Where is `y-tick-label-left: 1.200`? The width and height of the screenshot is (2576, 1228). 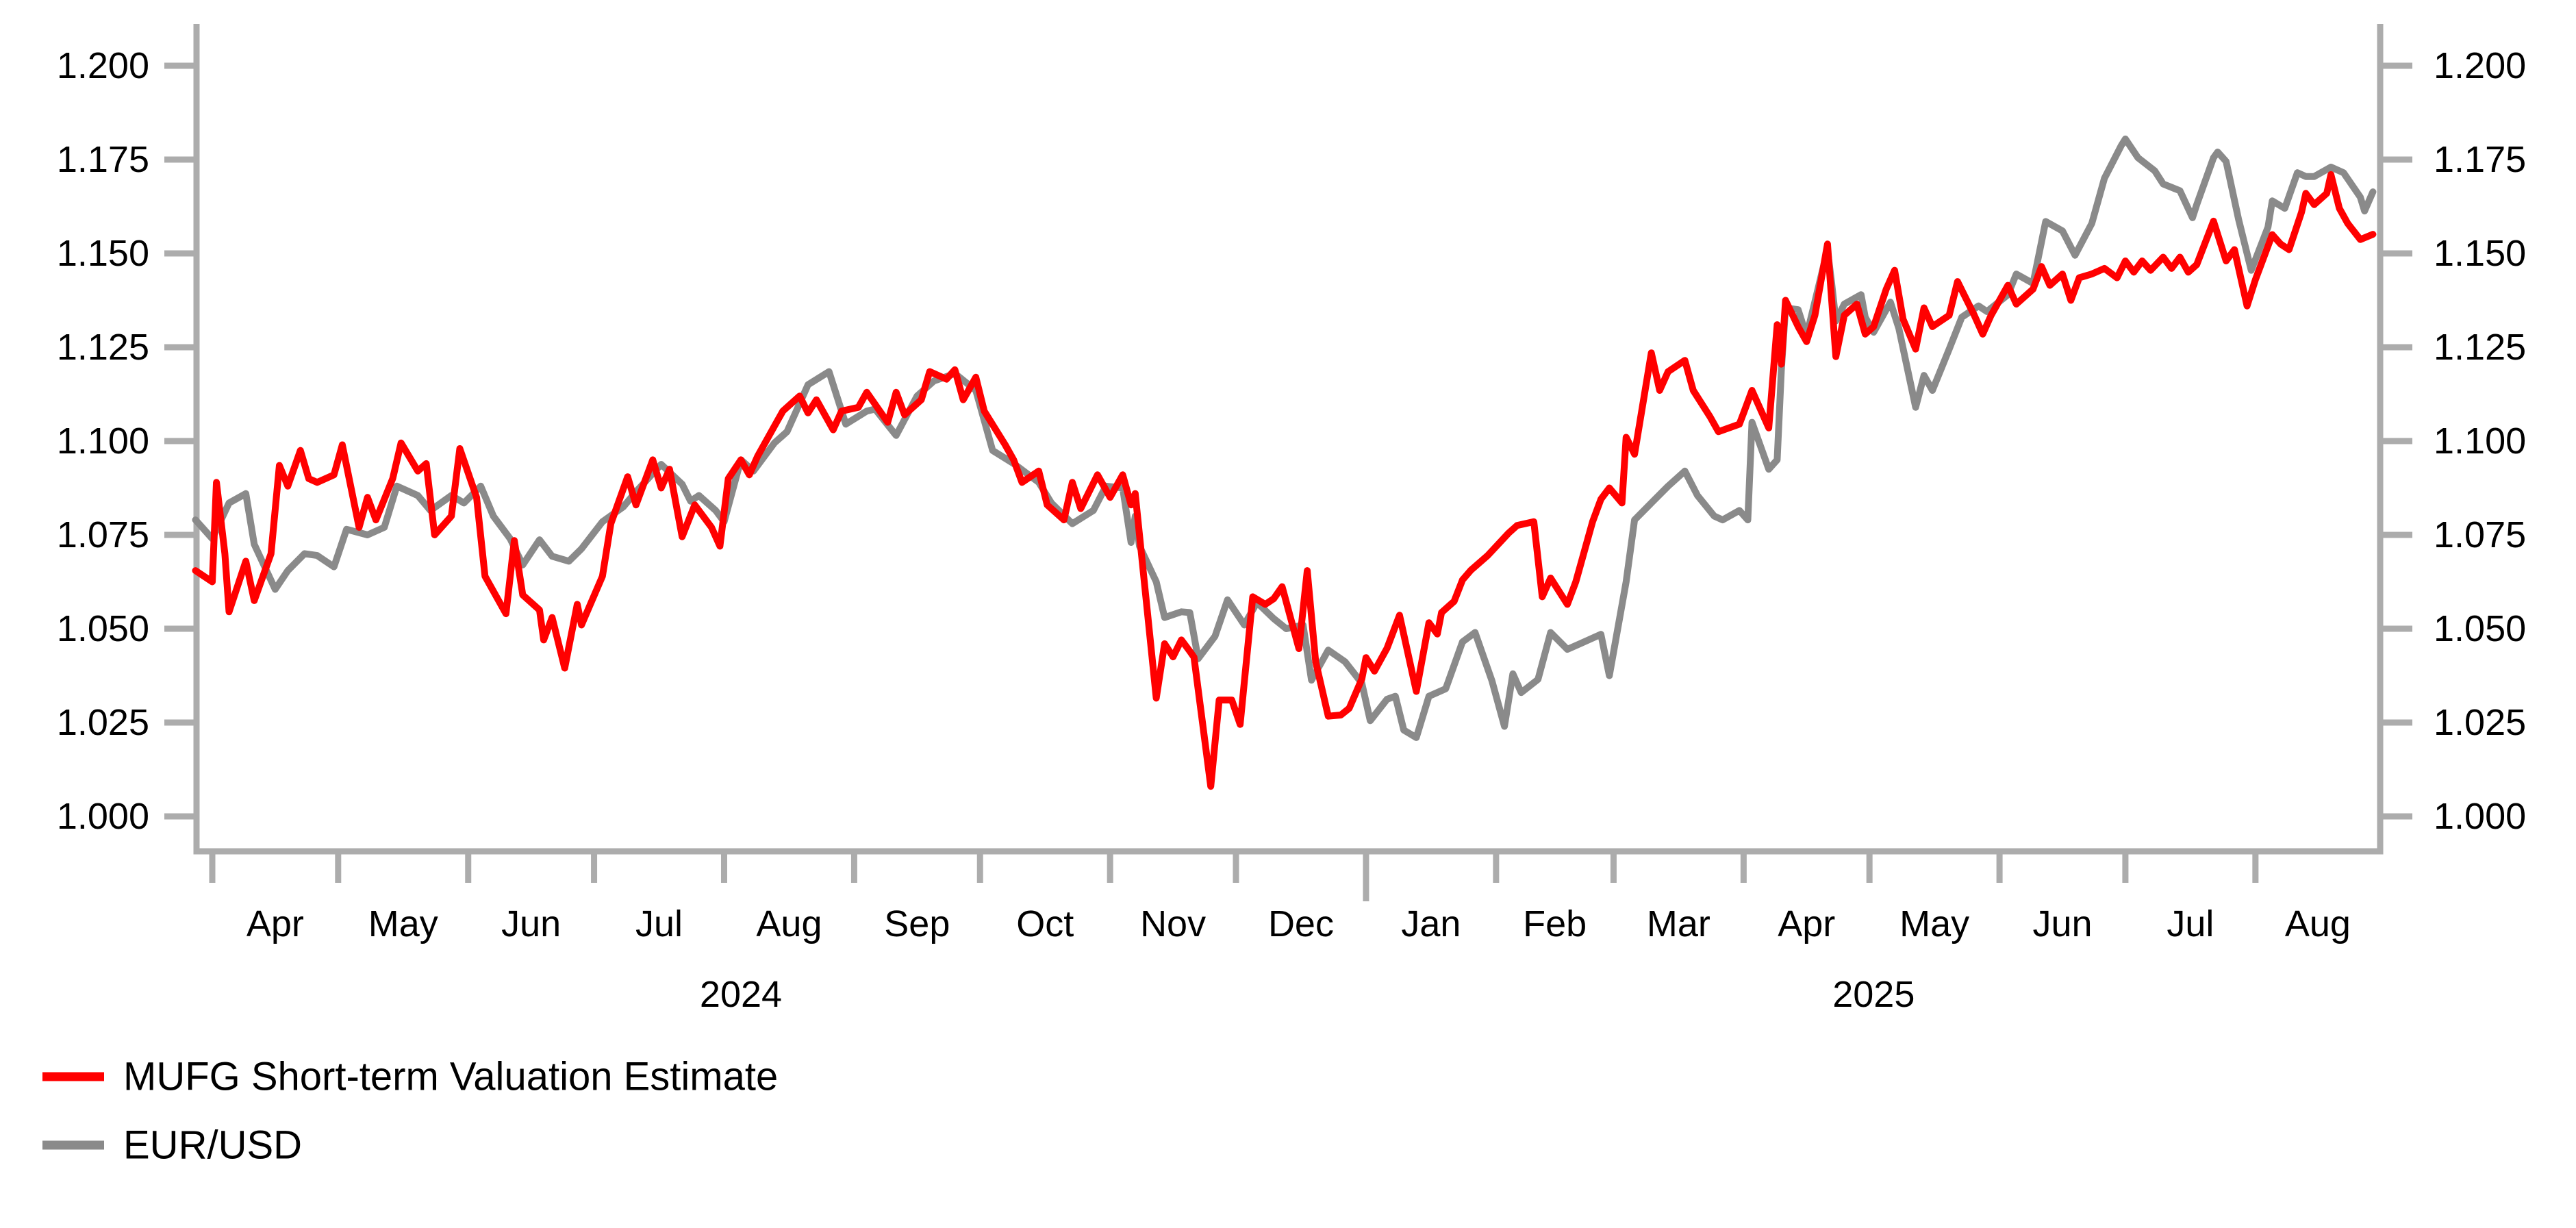 y-tick-label-left: 1.200 is located at coordinates (103, 66).